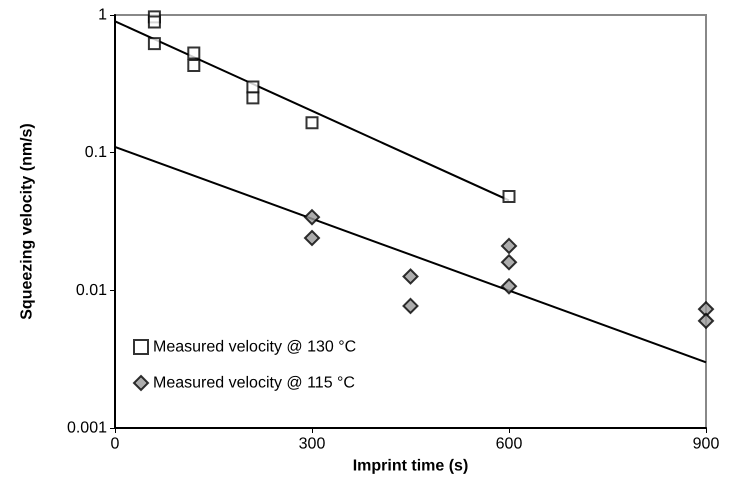 The height and width of the screenshot is (496, 734). I want to click on y-tick-label: 0.01, so click(92, 290).